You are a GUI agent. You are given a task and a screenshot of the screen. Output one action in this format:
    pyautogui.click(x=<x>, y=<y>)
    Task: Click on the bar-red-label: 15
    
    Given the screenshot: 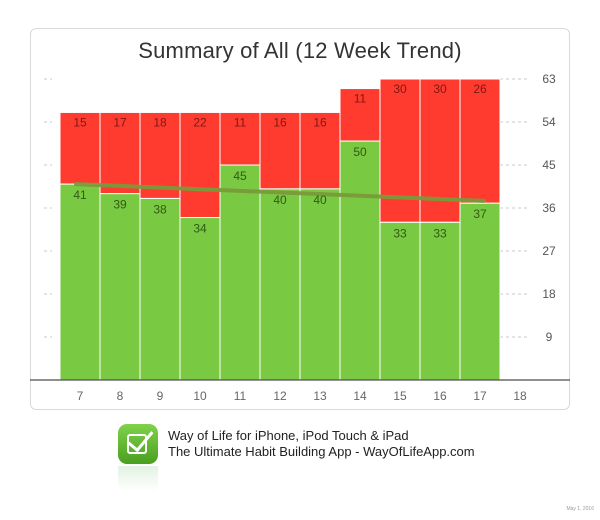 What is the action you would take?
    pyautogui.click(x=80, y=122)
    